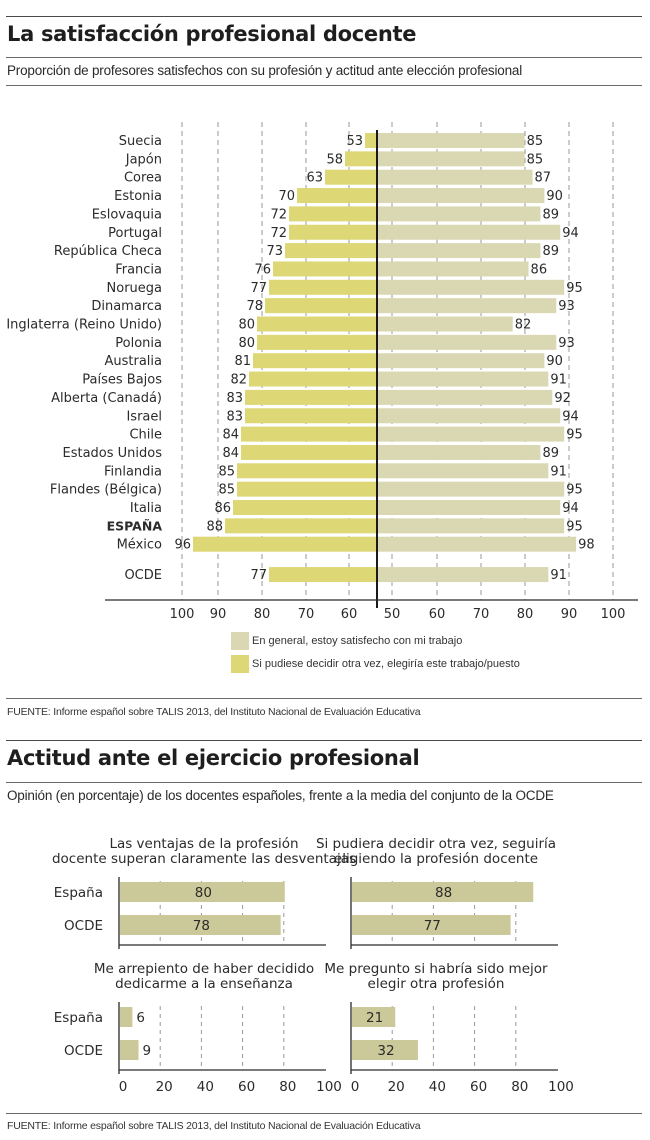 This screenshot has height=1140, width=650. Describe the element at coordinates (481, 614) in the screenshot. I see `tick-label-right: 70` at that location.